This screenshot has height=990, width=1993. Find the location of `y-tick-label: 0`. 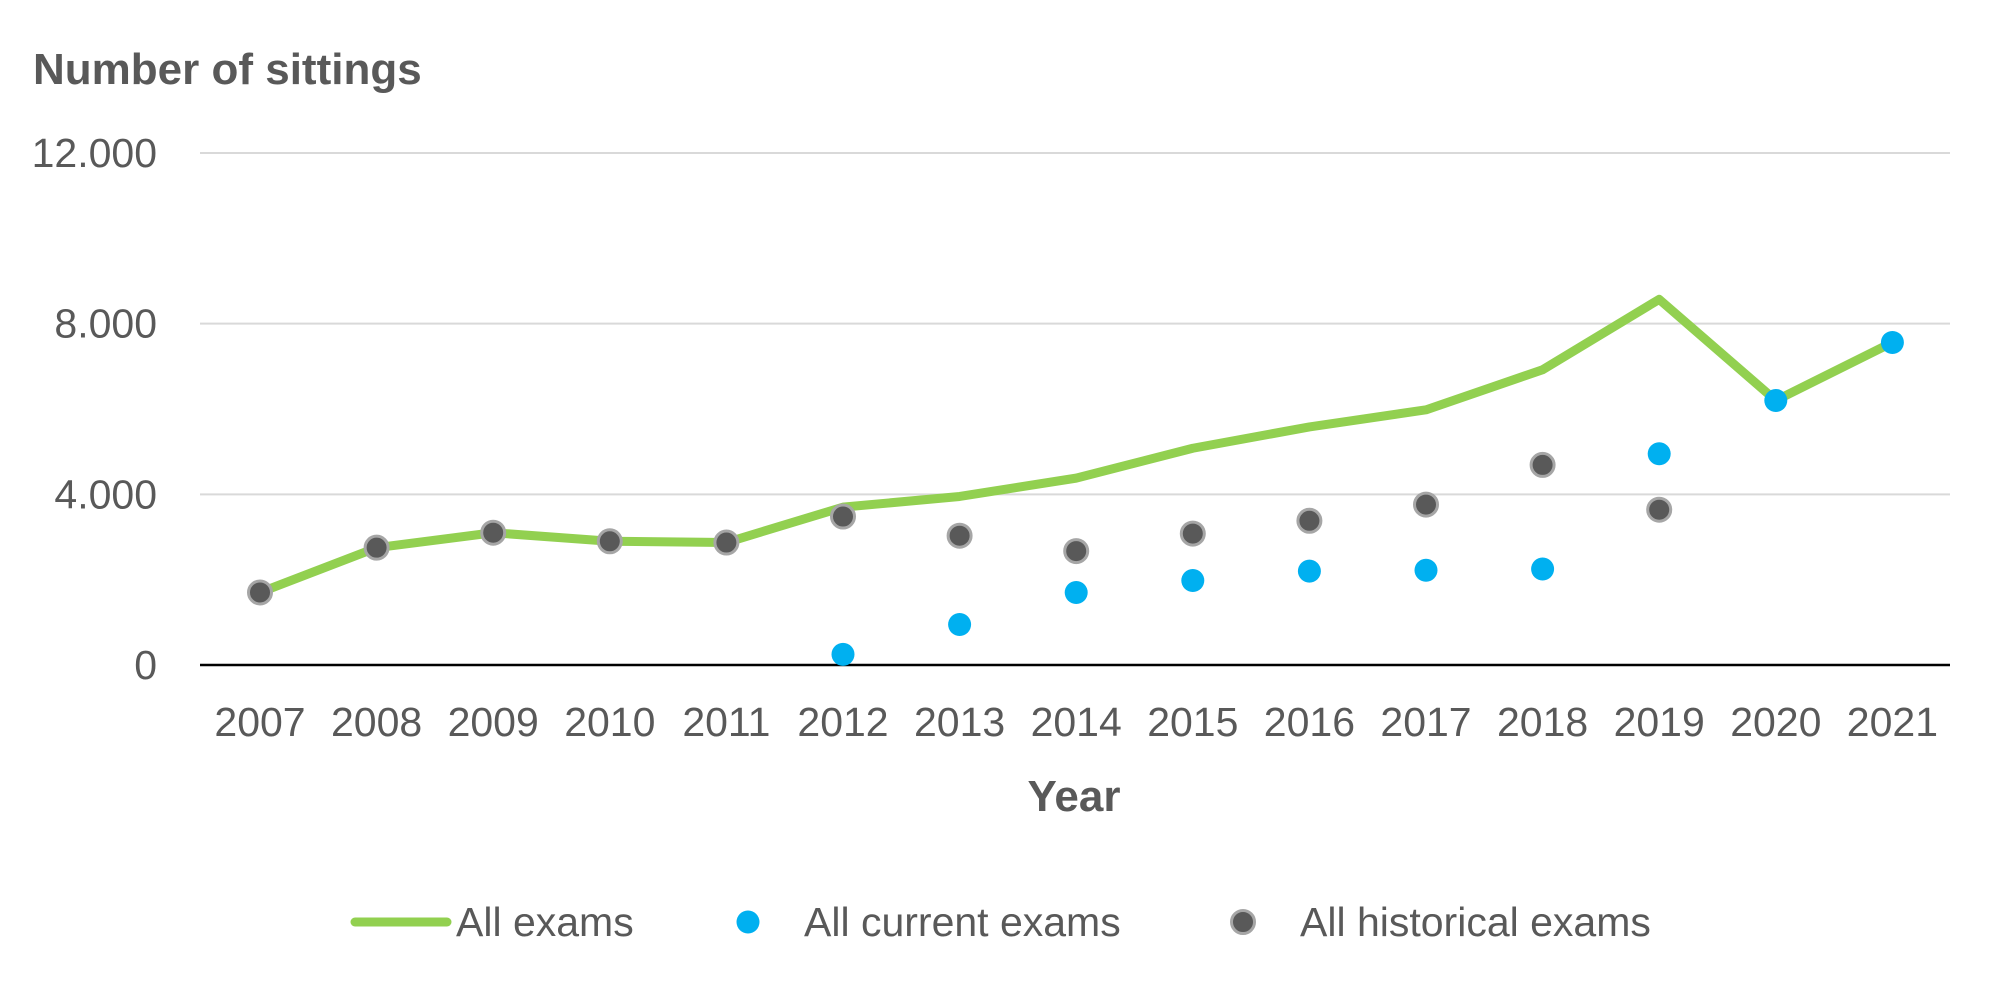

y-tick-label: 0 is located at coordinates (145, 665).